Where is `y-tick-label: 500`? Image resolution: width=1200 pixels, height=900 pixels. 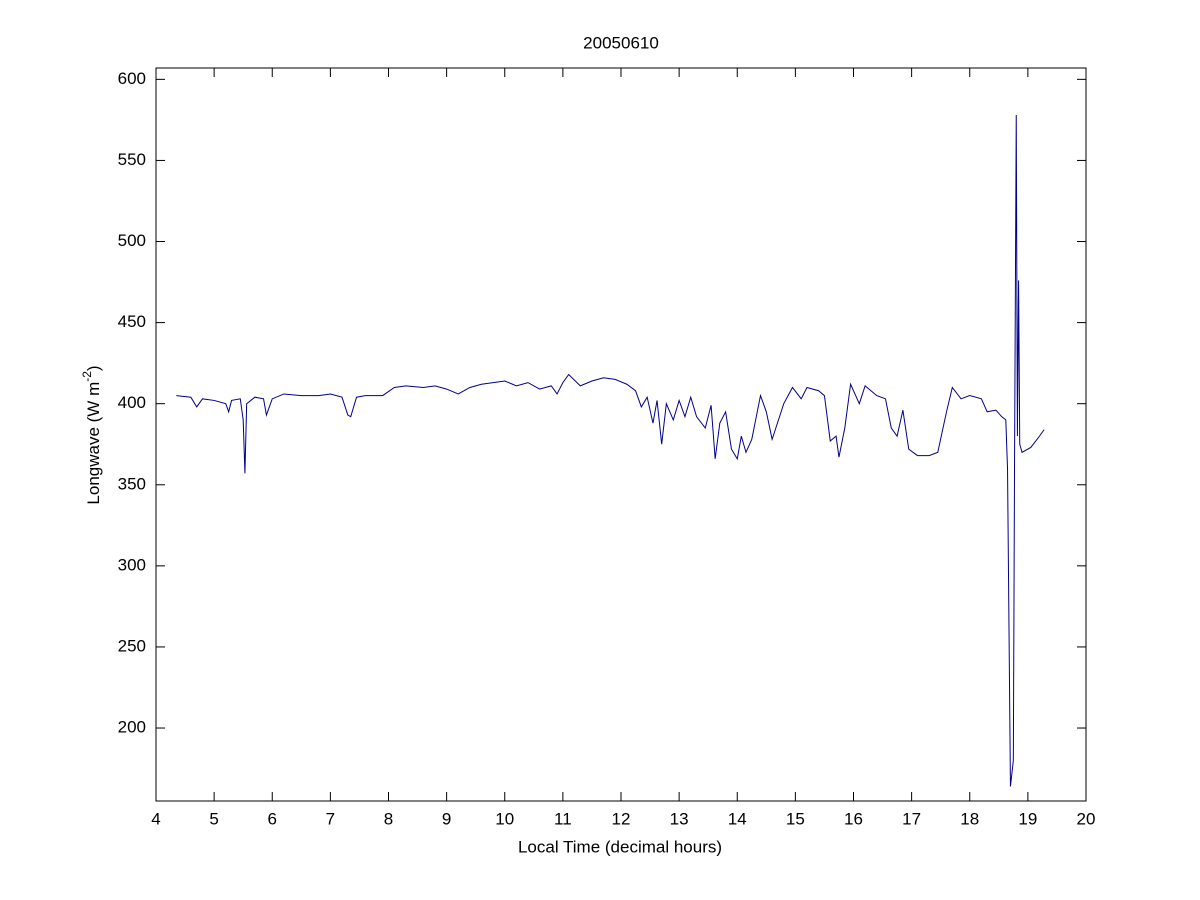 y-tick-label: 500 is located at coordinates (132, 240).